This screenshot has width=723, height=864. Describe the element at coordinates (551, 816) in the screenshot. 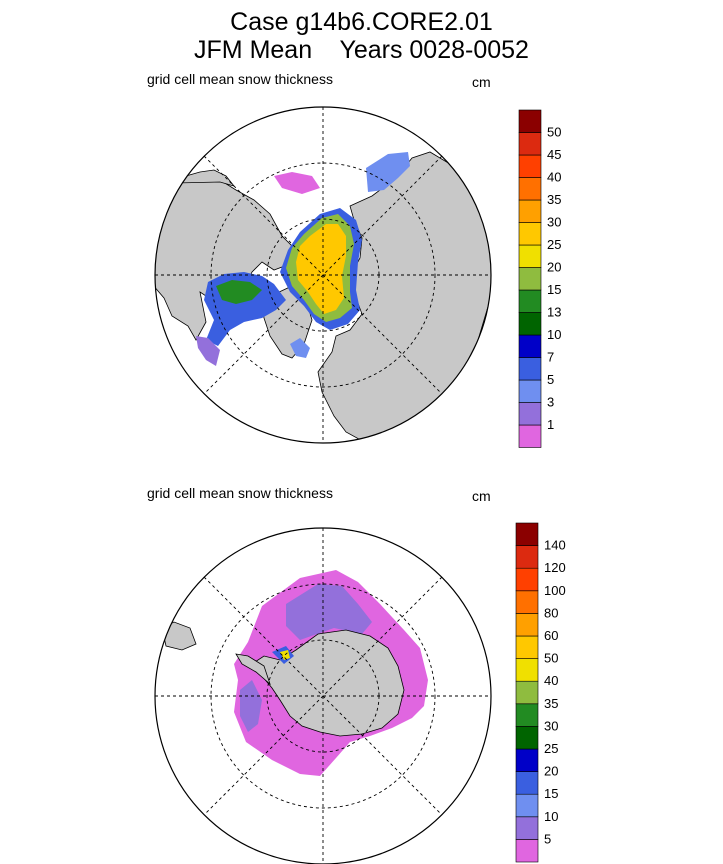

I see `colorbar-south-label: 10` at that location.